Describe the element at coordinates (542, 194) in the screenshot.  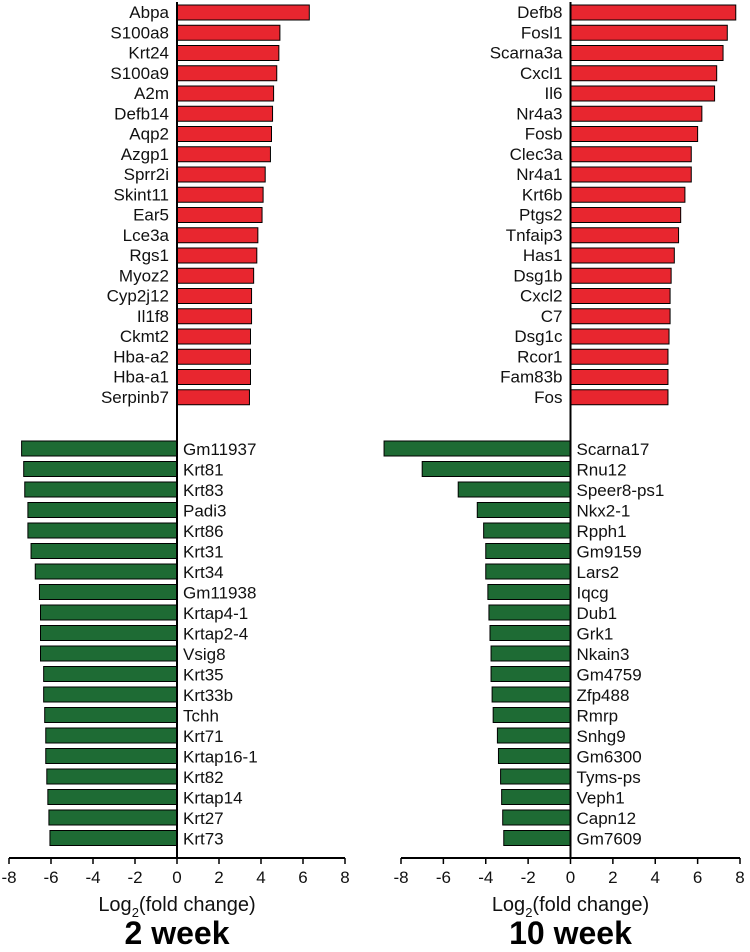
I see `gene-label-up: Krt6b` at that location.